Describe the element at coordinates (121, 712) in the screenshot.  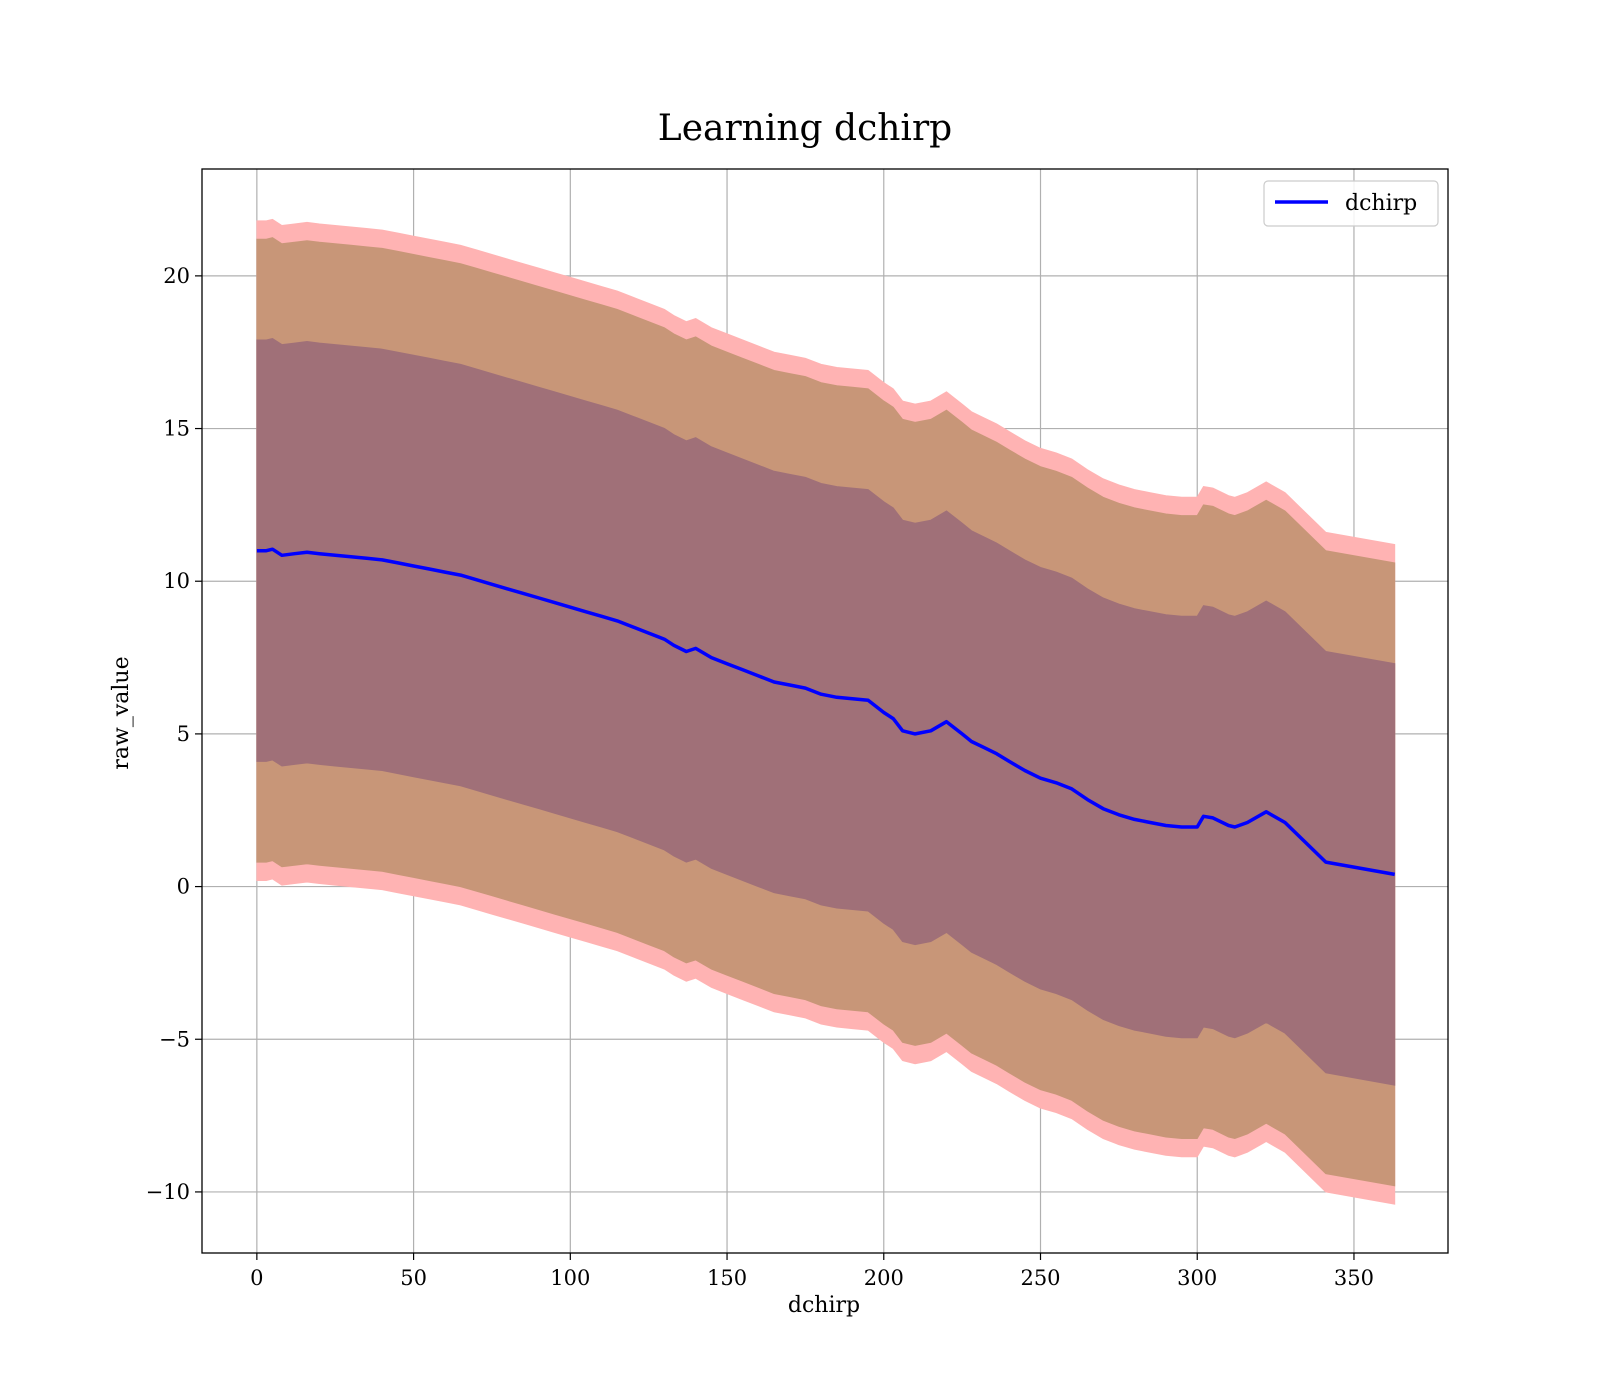
I see `y-axis-label: raw_value` at that location.